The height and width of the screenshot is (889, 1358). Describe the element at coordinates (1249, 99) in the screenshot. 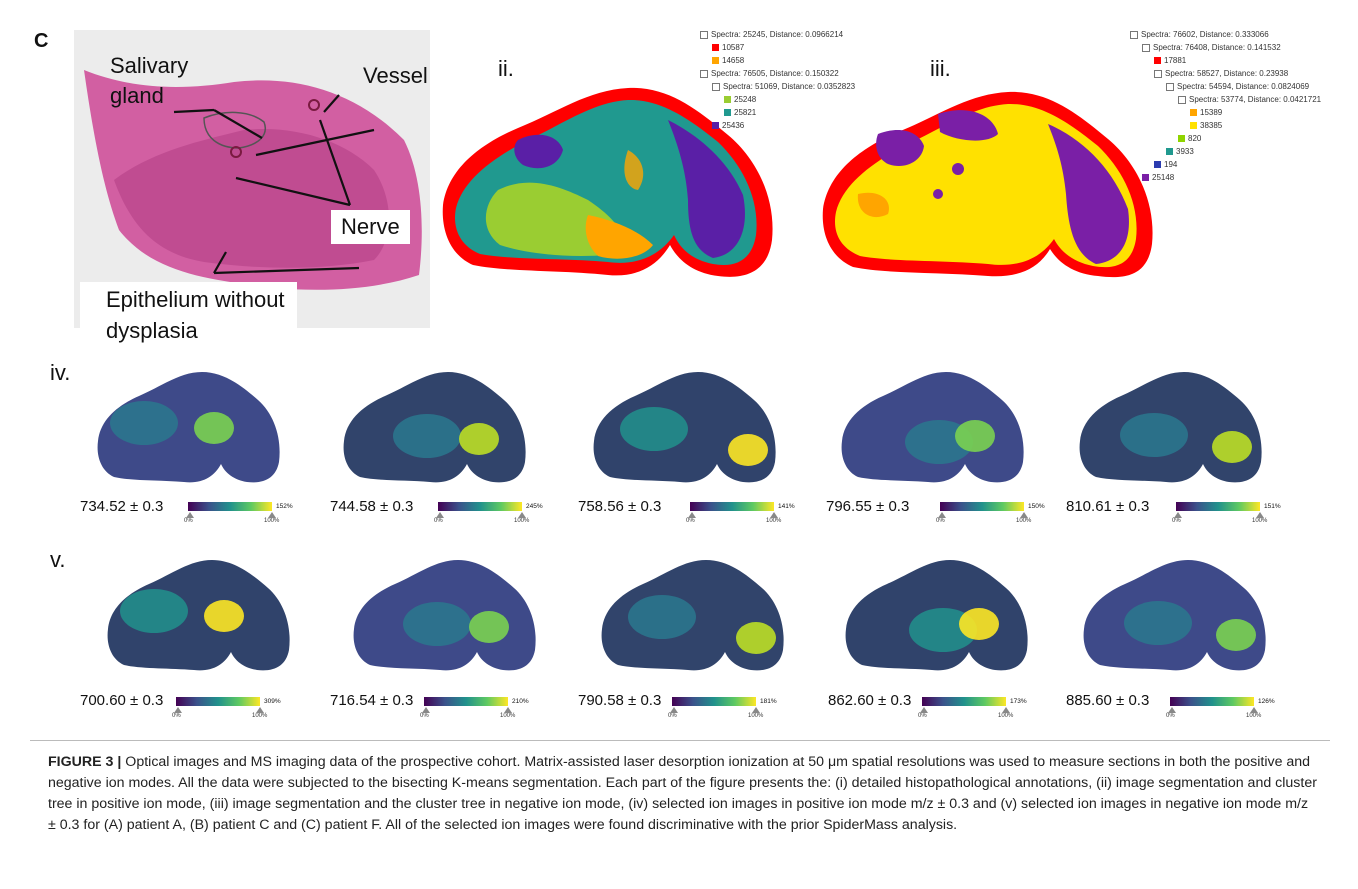

I see `tree-iii-node-5: Spectra: 53774, Distance: 0.0421721` at that location.